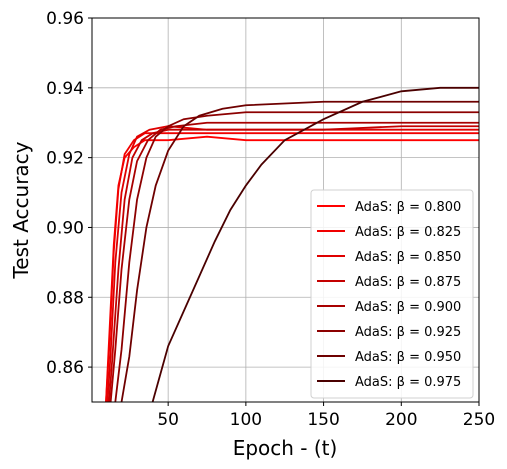 The image size is (507, 469). Describe the element at coordinates (408, 357) in the screenshot. I see `legend-label: AdaS: β = 0.950` at that location.